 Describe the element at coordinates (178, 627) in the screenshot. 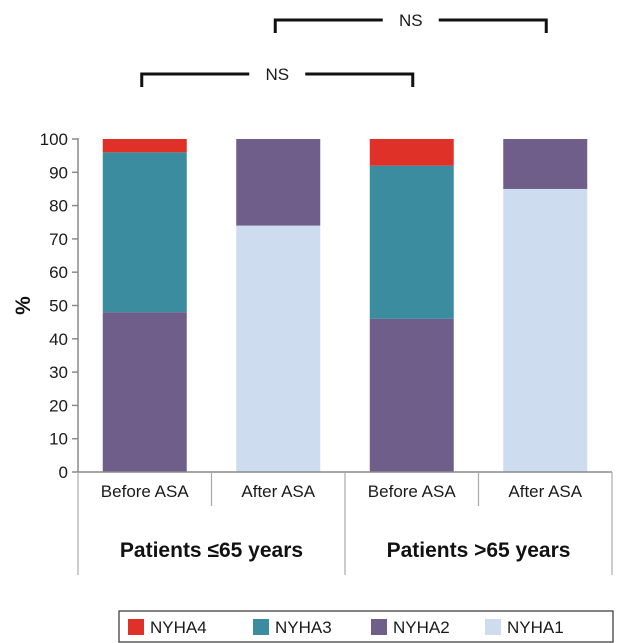

I see `legend-label: NYHA4` at that location.